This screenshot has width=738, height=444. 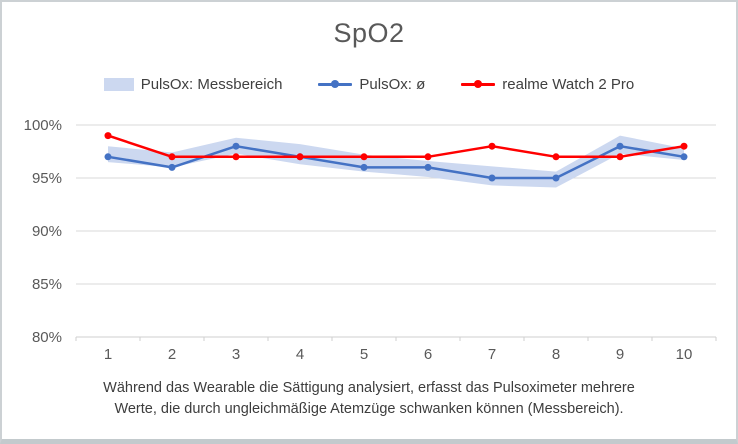 I want to click on svg-text: 10, so click(x=684, y=354).